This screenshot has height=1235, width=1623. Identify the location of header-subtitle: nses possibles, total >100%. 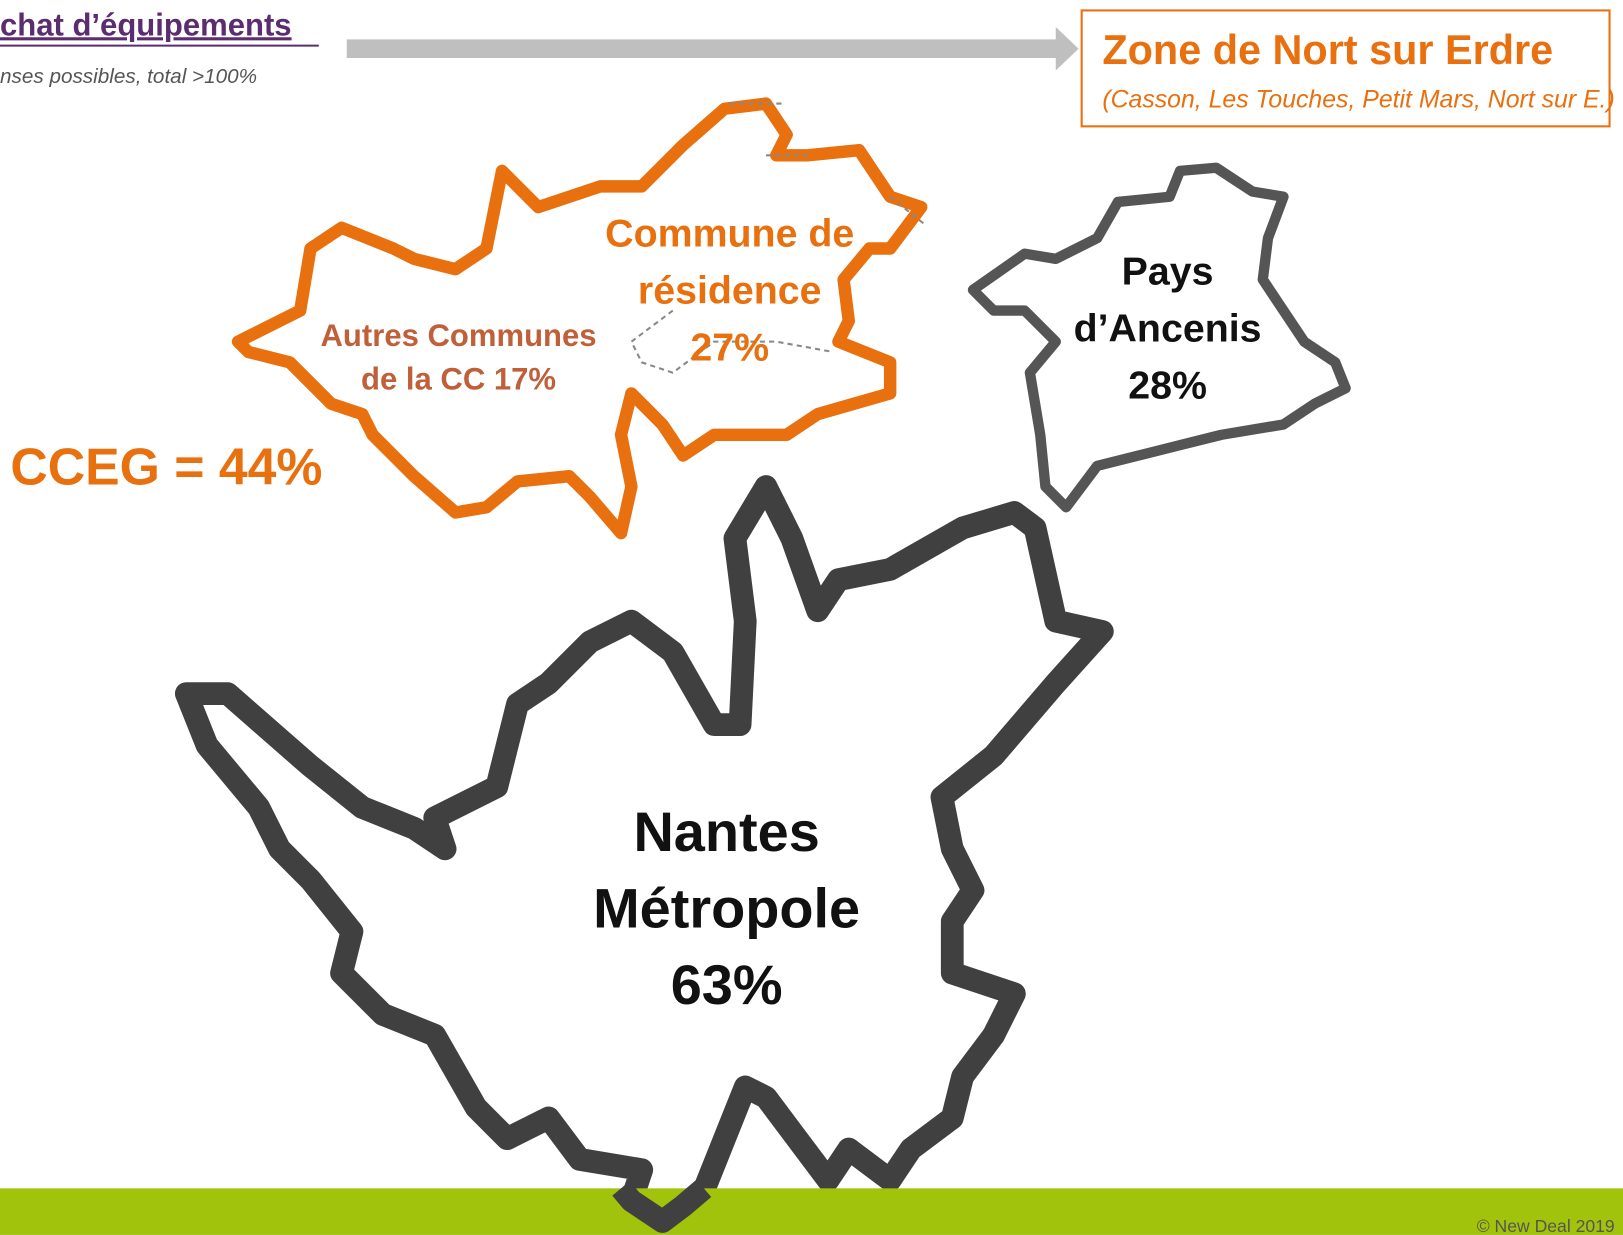
(128, 76).